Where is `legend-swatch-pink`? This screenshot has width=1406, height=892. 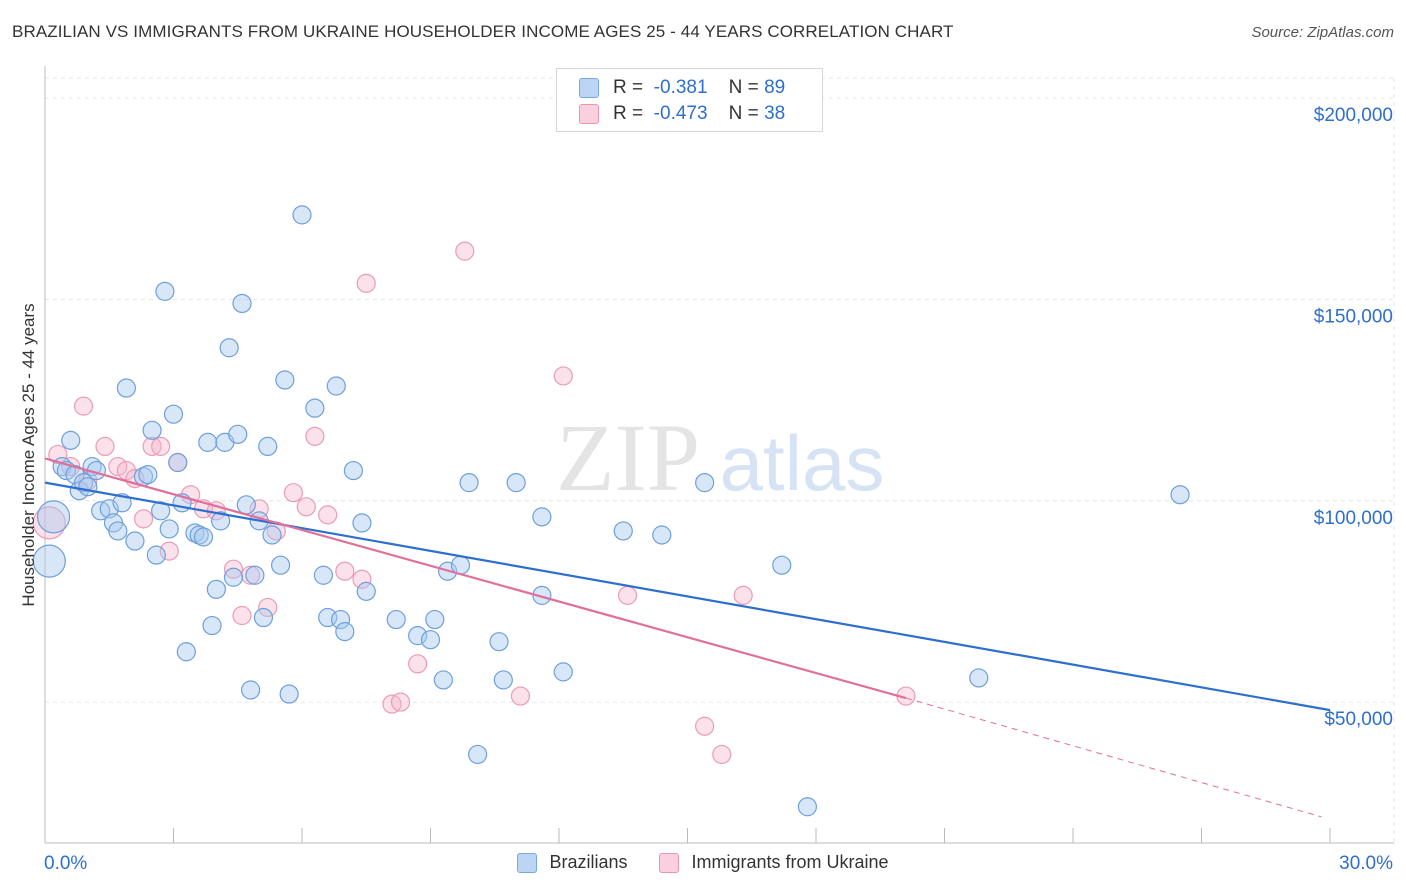
legend-swatch-pink is located at coordinates (669, 862).